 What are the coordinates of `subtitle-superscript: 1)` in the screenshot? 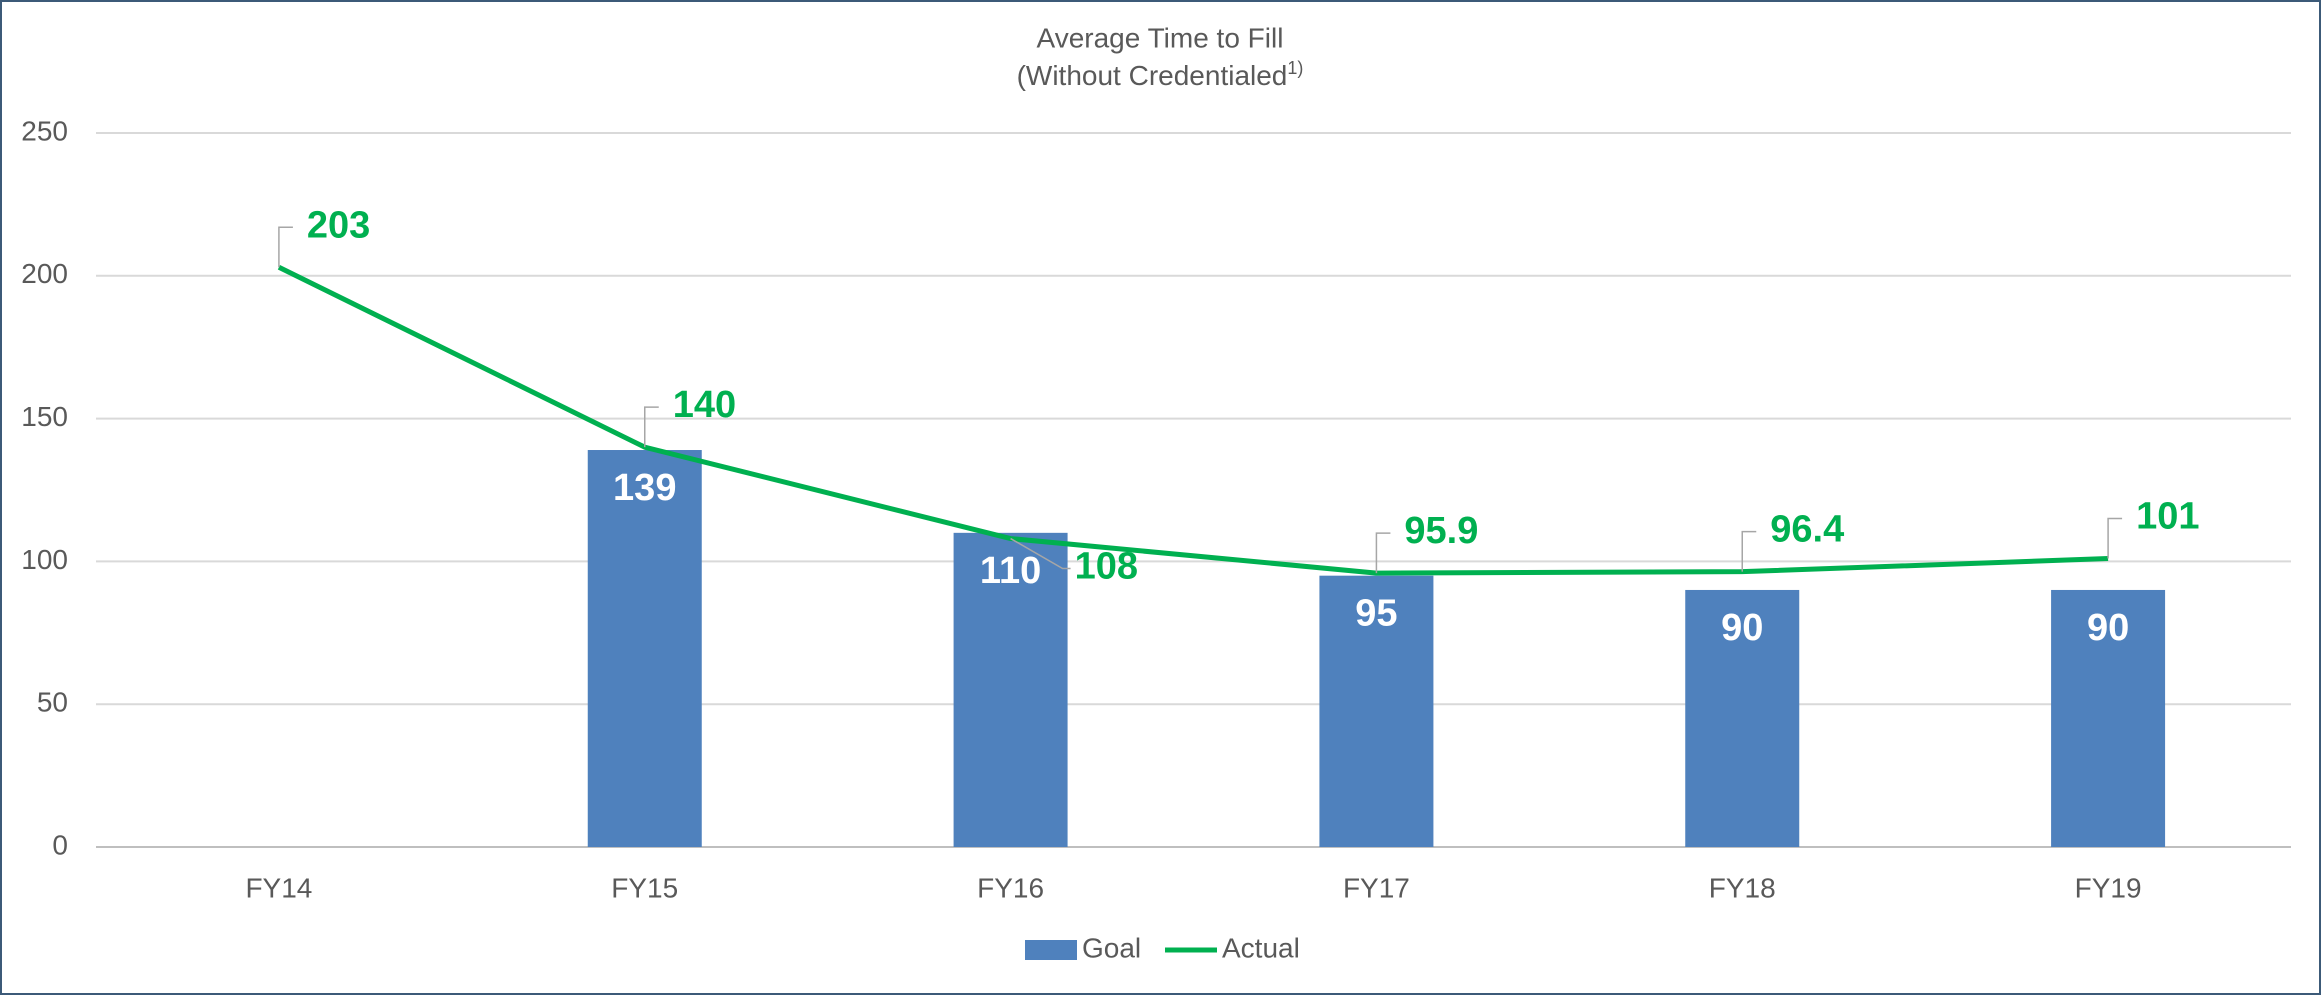 It's located at (1295, 68).